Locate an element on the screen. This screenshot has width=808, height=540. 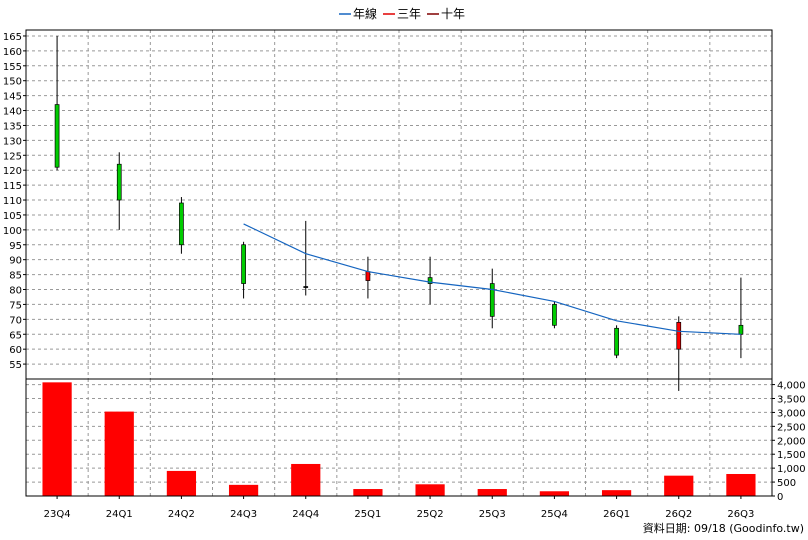
y-tick-label: 135 is located at coordinates (12, 126).